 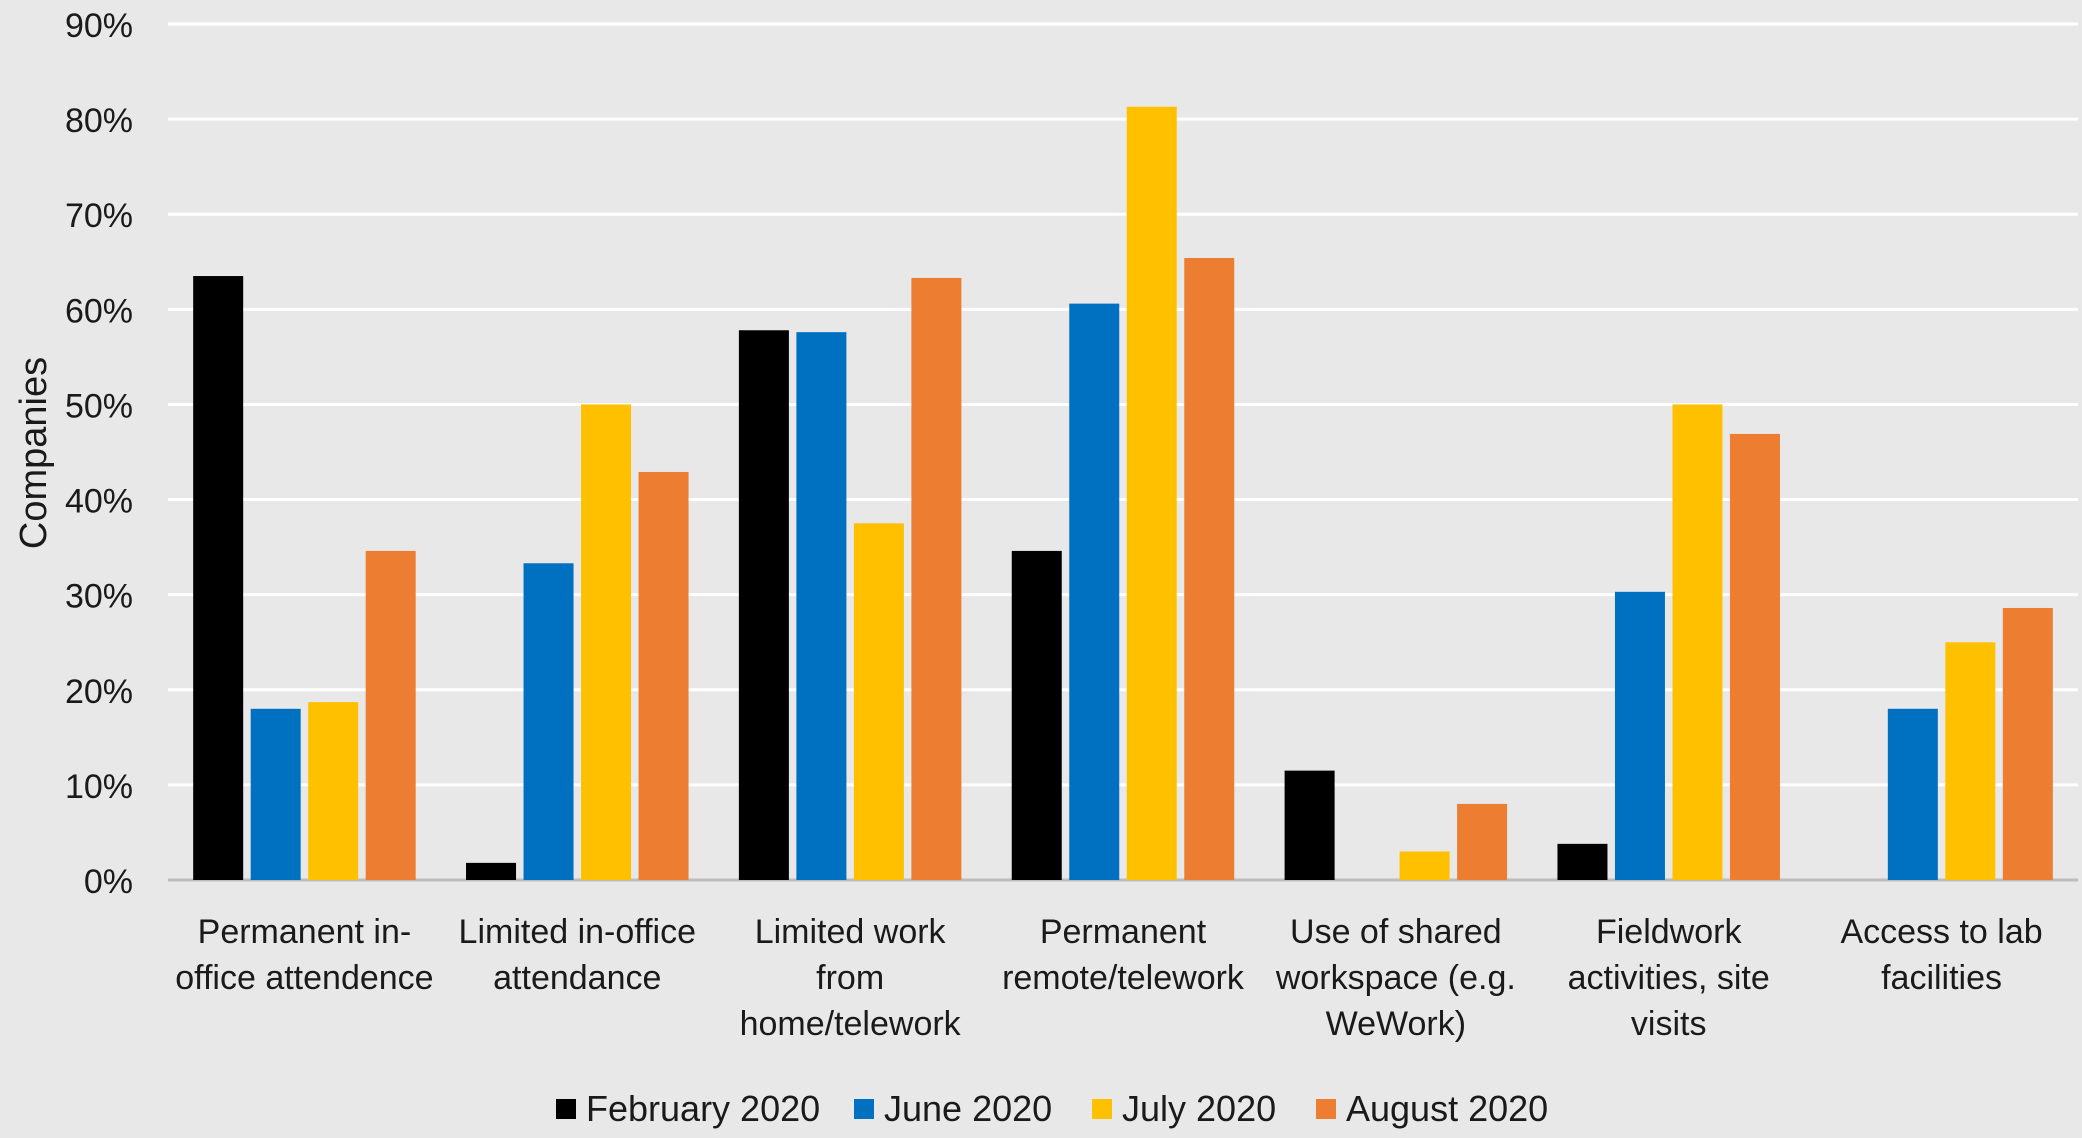 I want to click on y-tick-label: 20%, so click(x=99, y=692).